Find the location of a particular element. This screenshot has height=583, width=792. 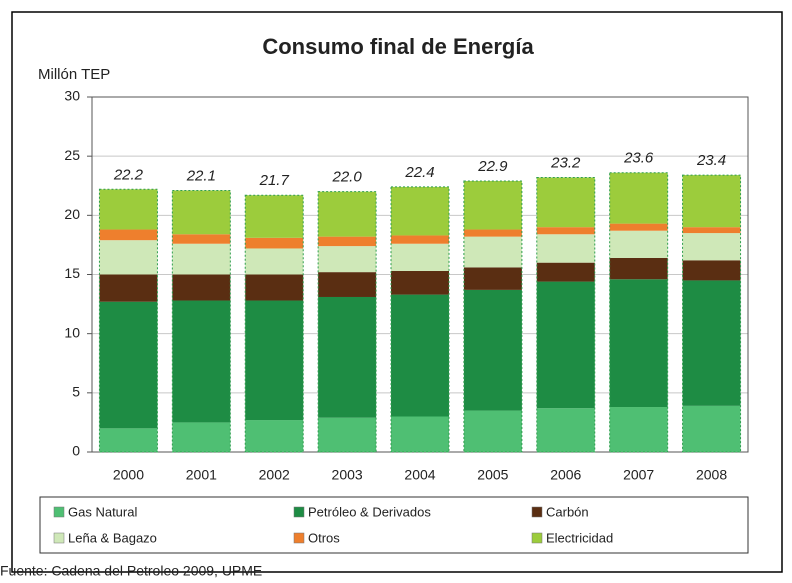

total-label: 22.9 is located at coordinates (492, 166).